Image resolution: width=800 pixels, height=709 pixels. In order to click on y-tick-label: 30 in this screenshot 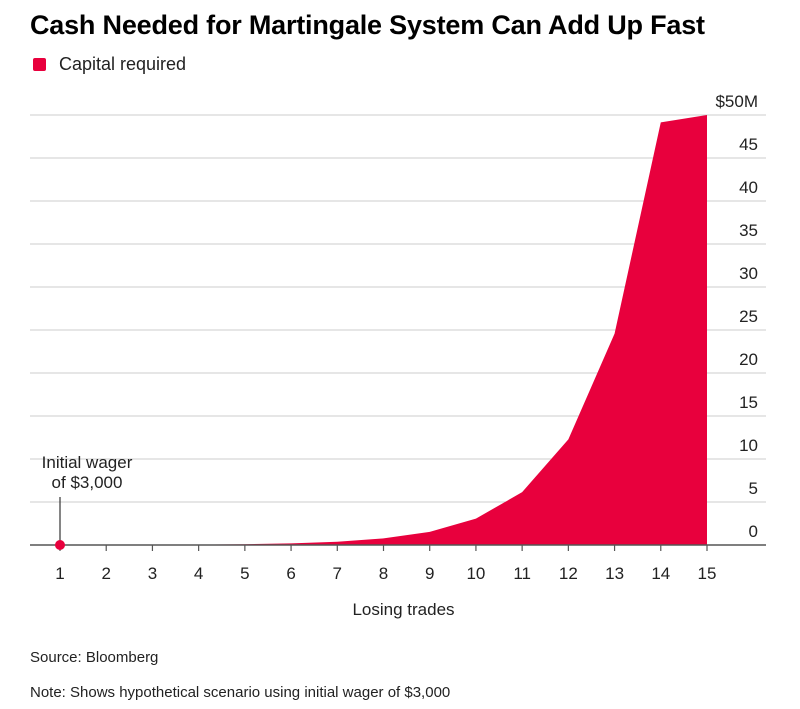, I will do `click(748, 273)`.